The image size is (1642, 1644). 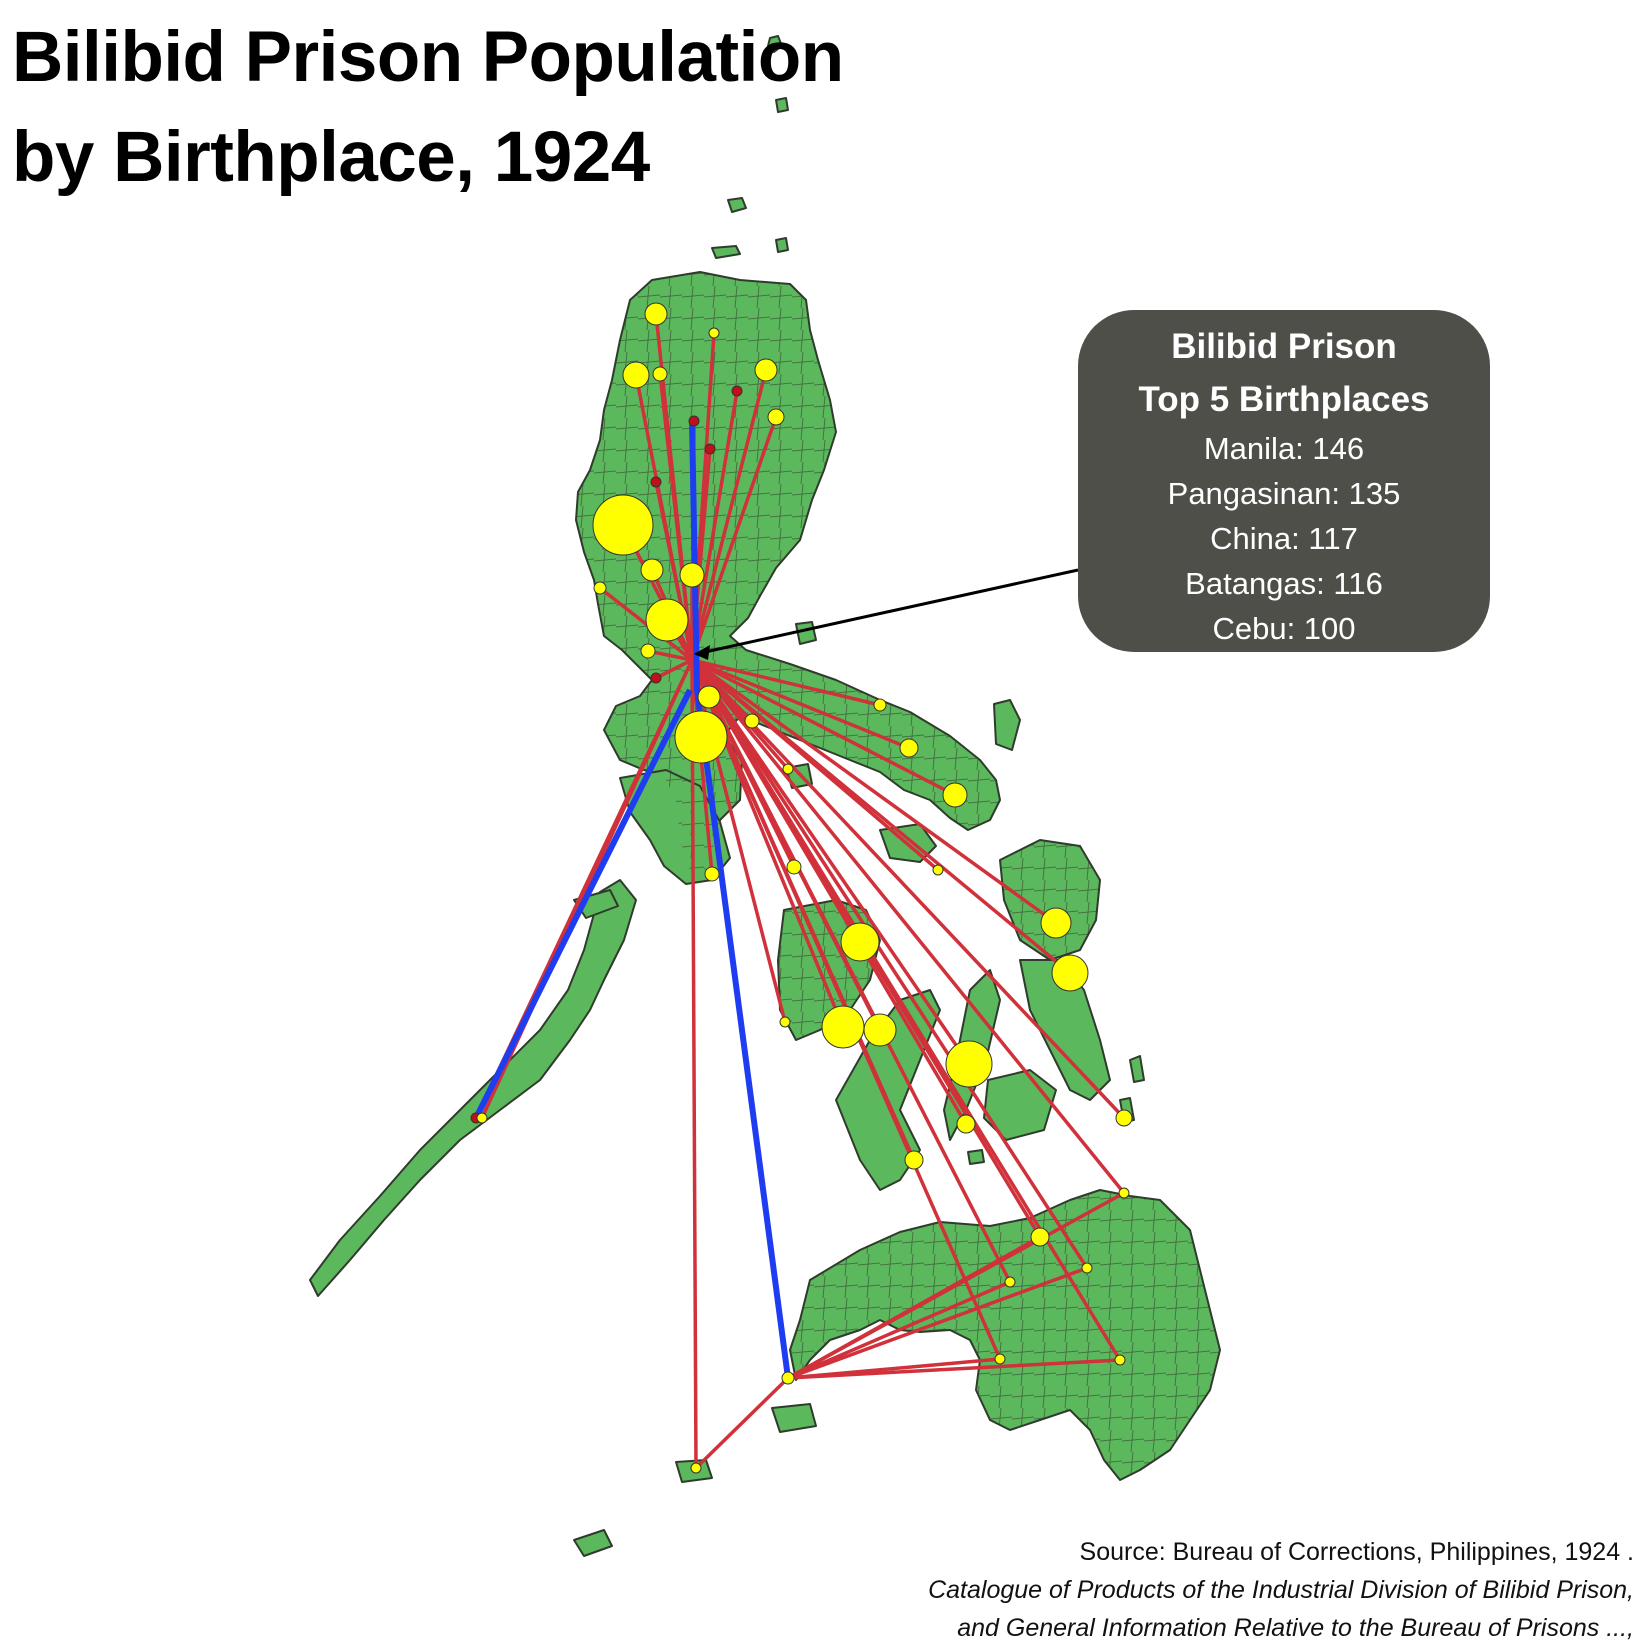 I want to click on island-babuyan, so click(x=737, y=205).